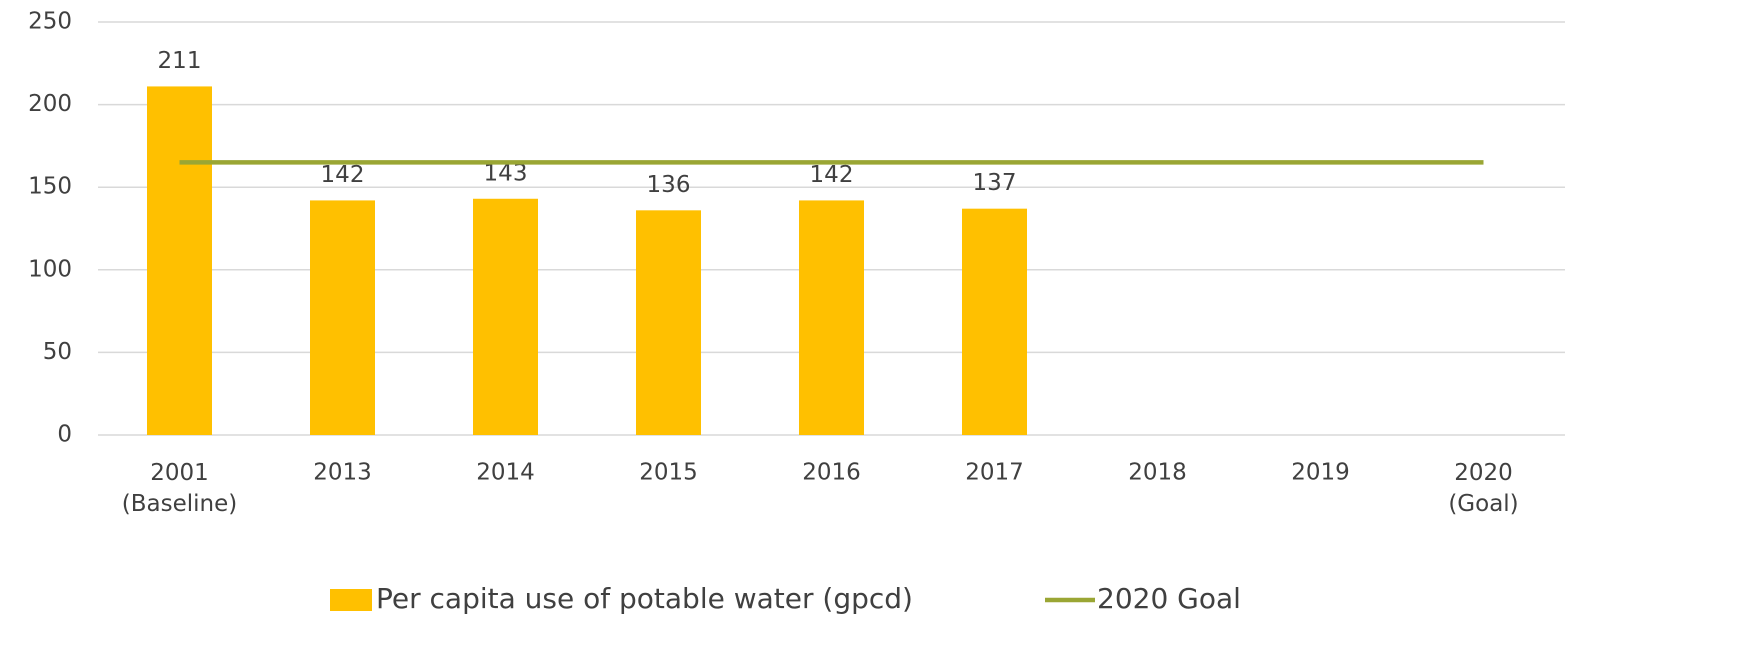 The width and height of the screenshot is (1747, 654). What do you see at coordinates (1169, 598) in the screenshot?
I see `legend-label: 2020 Goal` at bounding box center [1169, 598].